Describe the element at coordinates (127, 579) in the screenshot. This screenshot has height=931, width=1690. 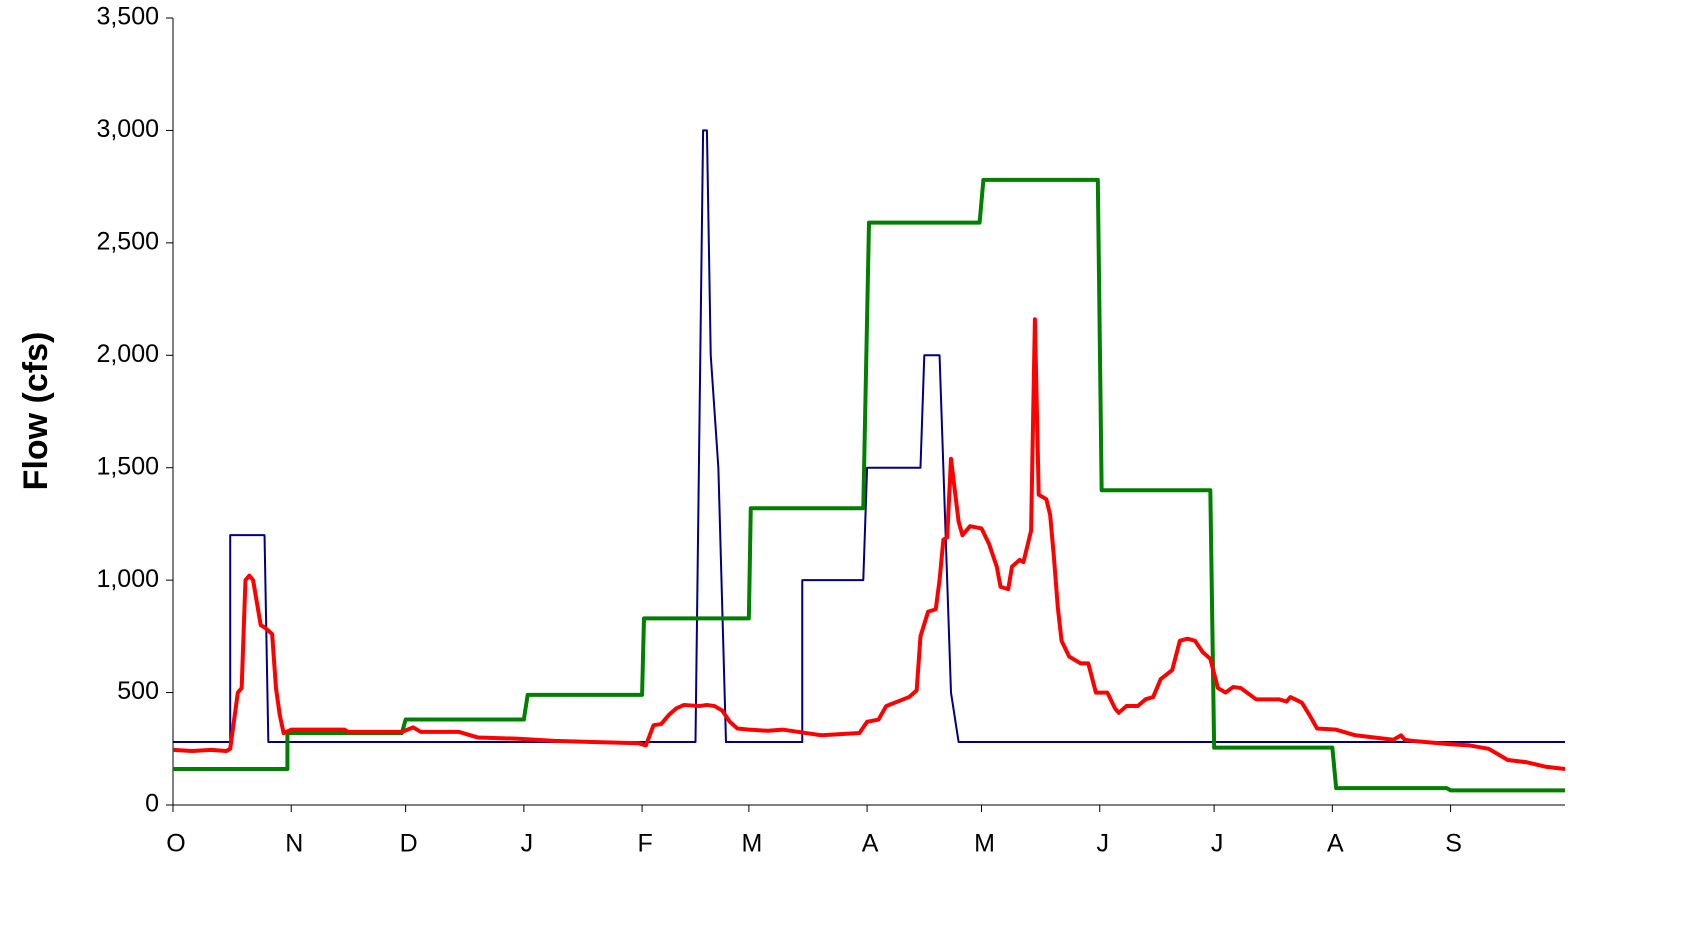
I see `y-tick-label: 1,000` at that location.